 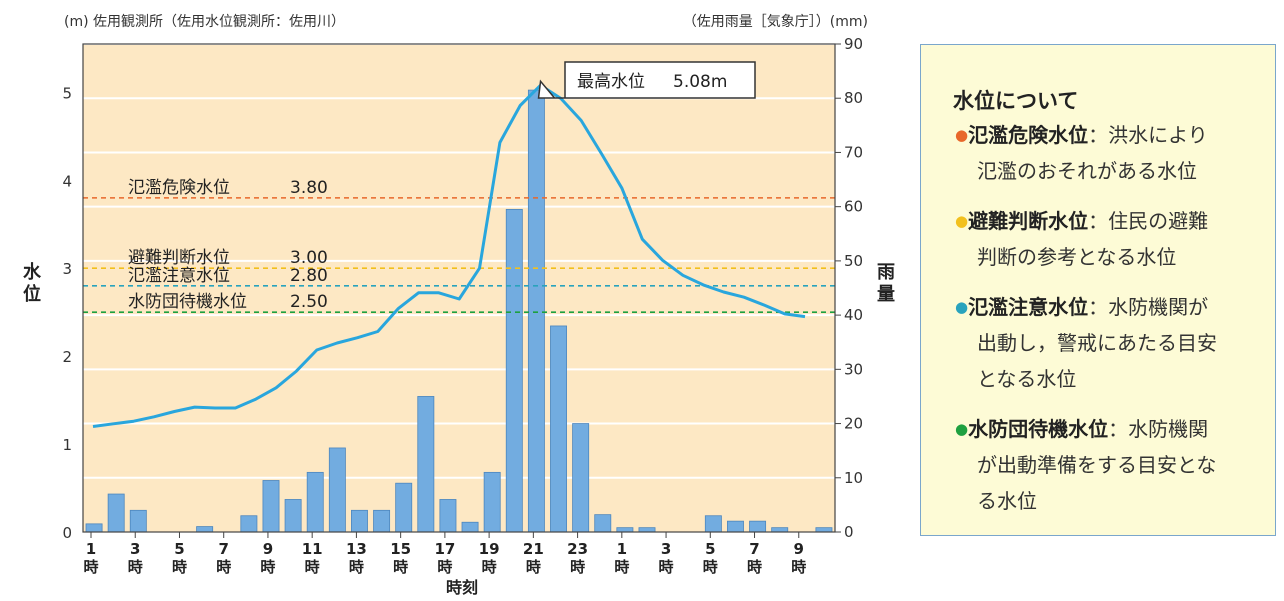 I want to click on left-tick-label: 0, so click(x=67, y=533).